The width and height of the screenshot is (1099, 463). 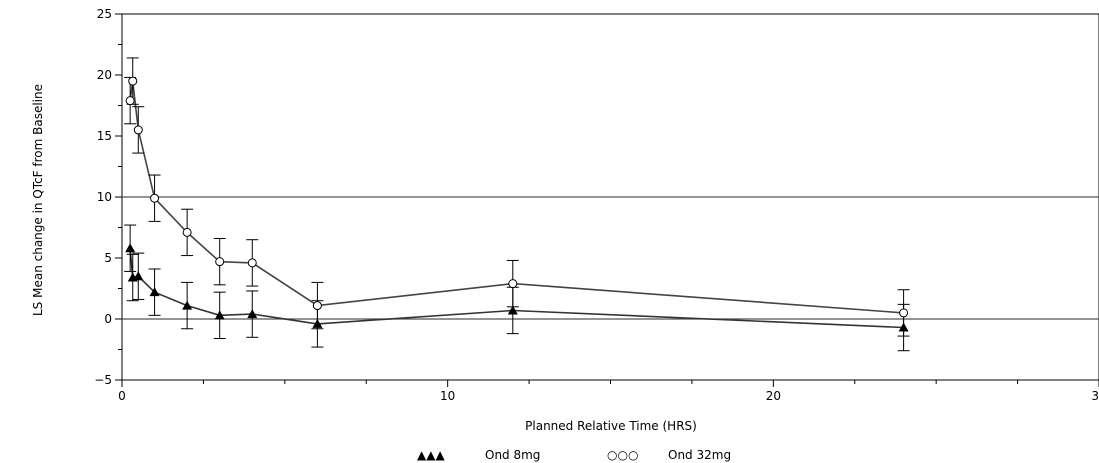 I want to click on legend-label-ond-32mg: Ond 32mg, so click(x=699, y=455).